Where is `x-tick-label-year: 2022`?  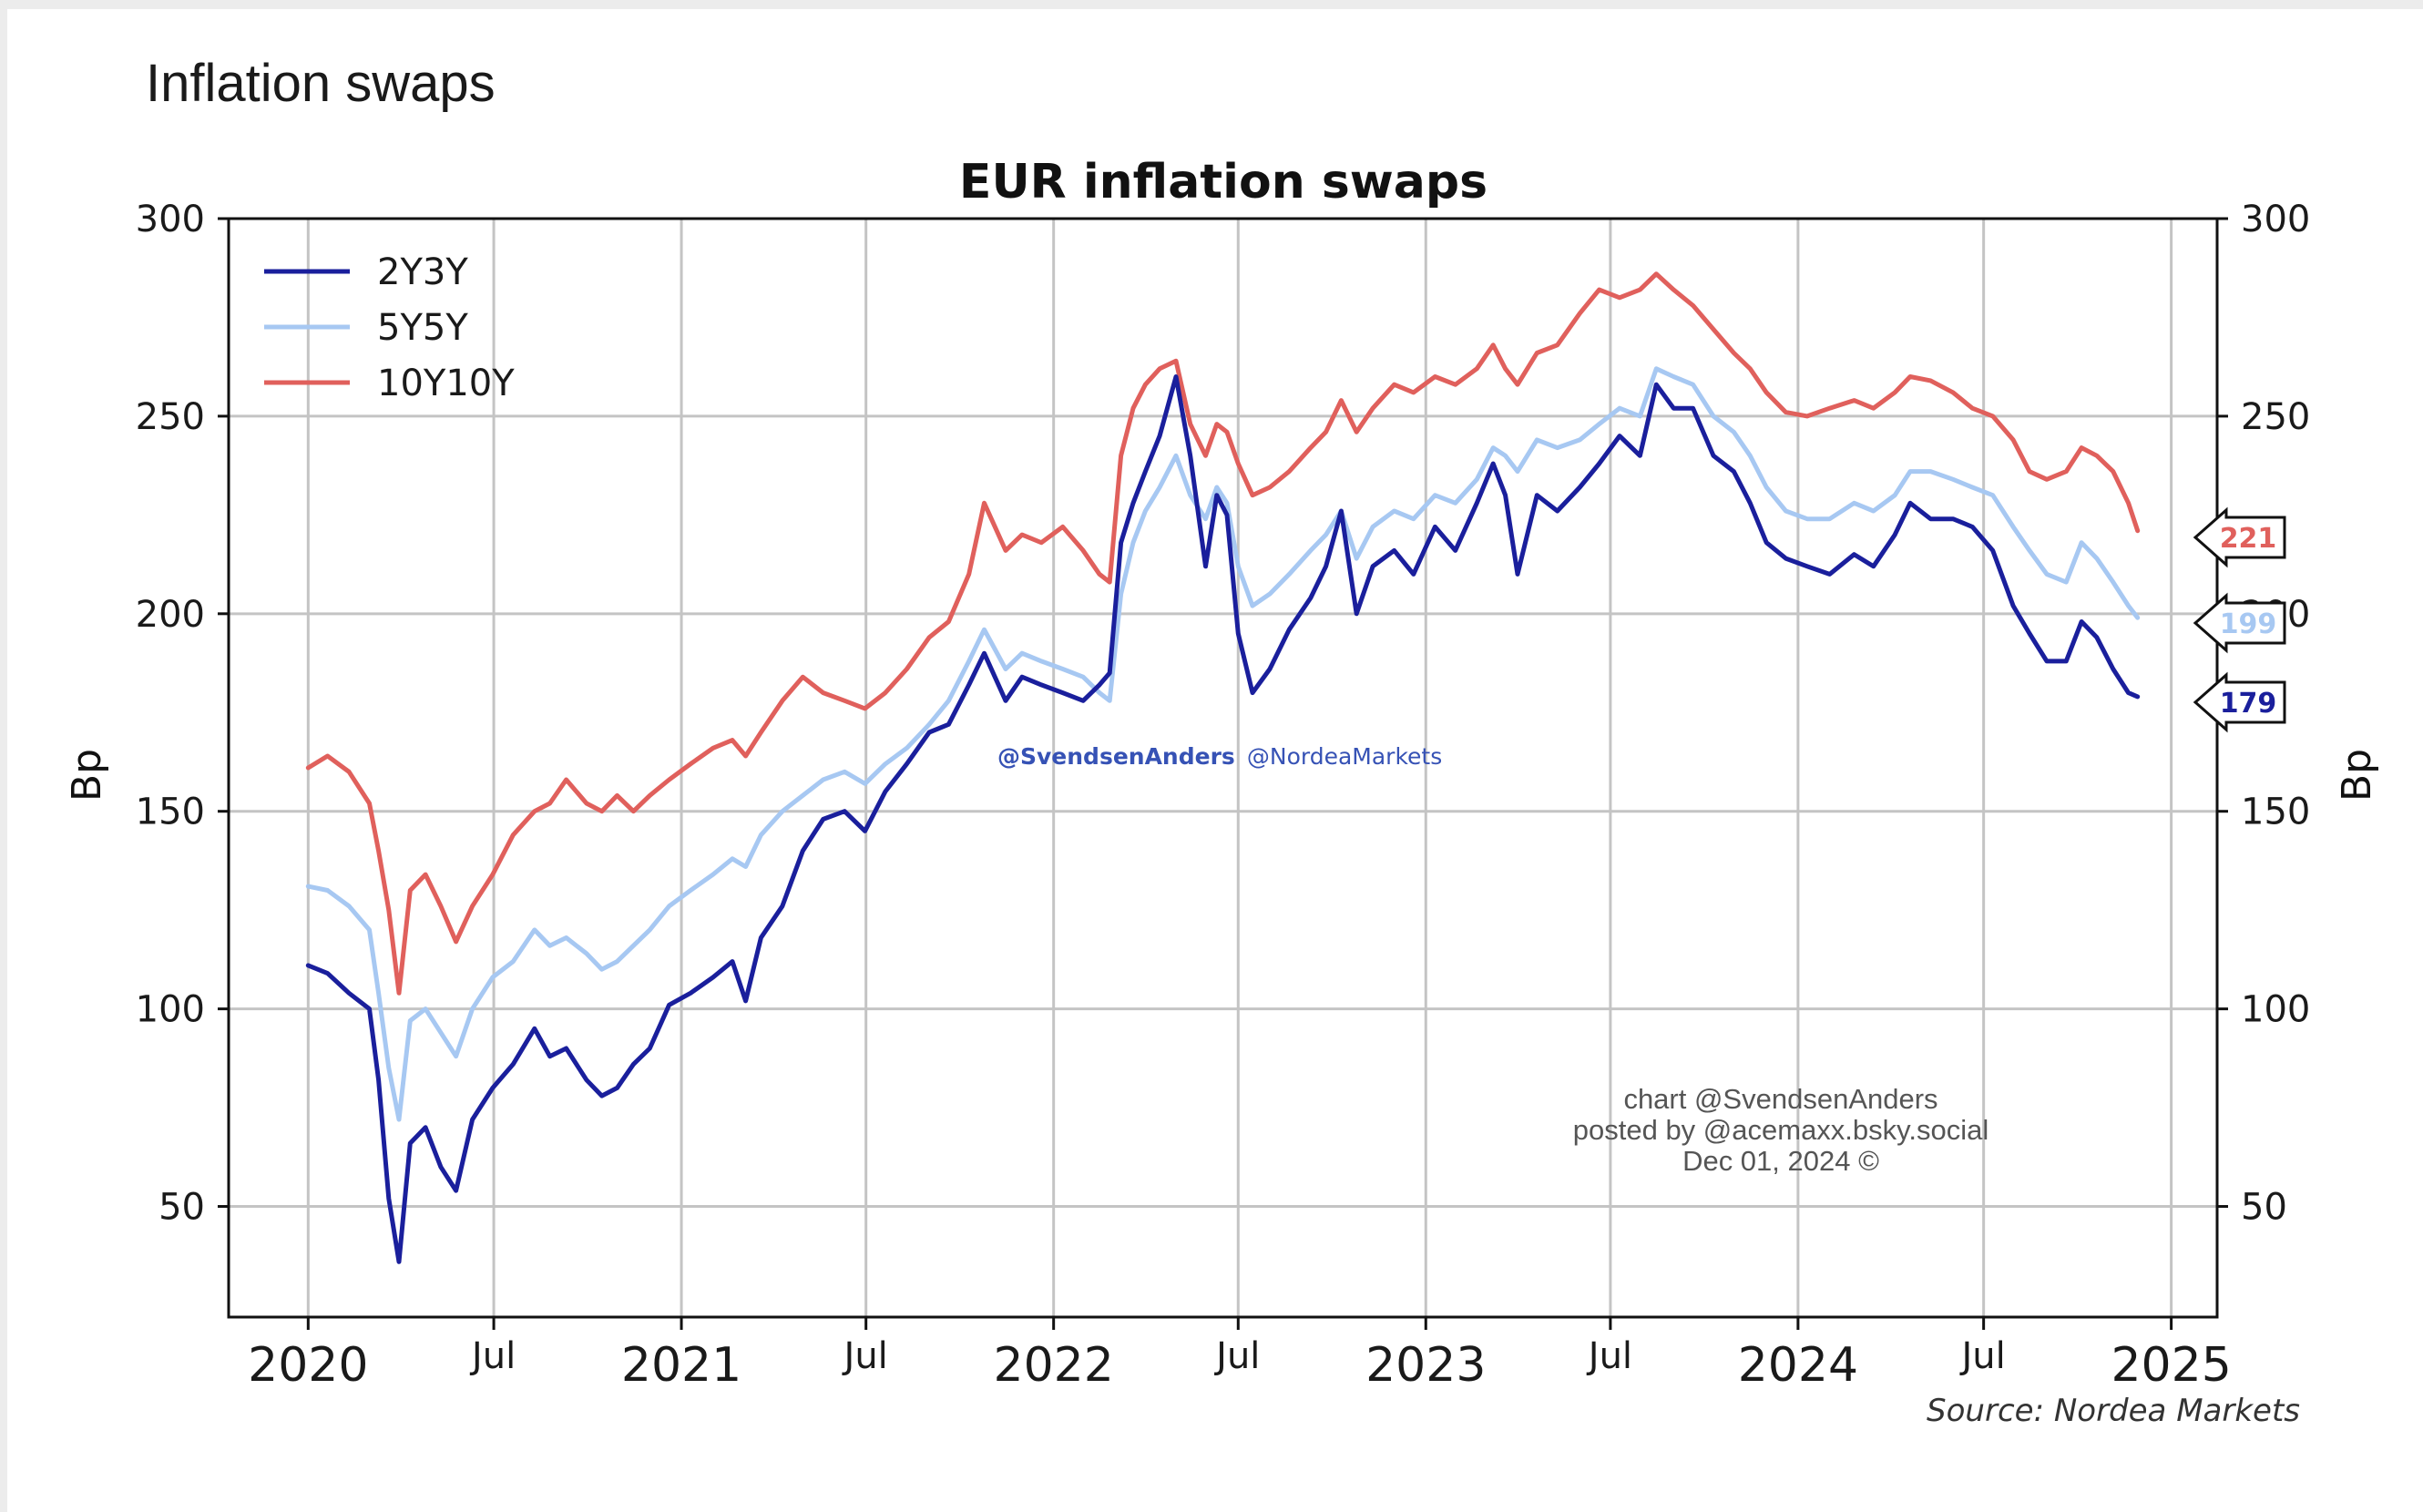
x-tick-label-year: 2022 is located at coordinates (1053, 1365).